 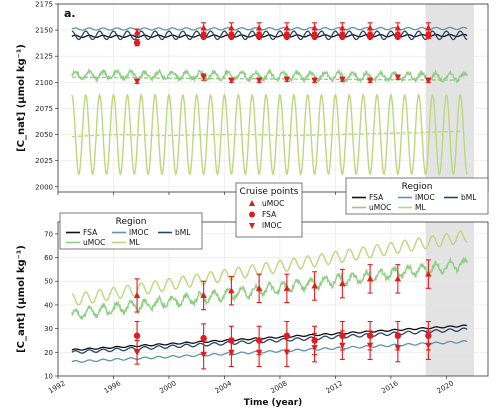 What do you see at coordinates (21, 299) in the screenshot?
I see `y-axis-label: [C_ant] (µmol kg⁻¹)` at bounding box center [21, 299].